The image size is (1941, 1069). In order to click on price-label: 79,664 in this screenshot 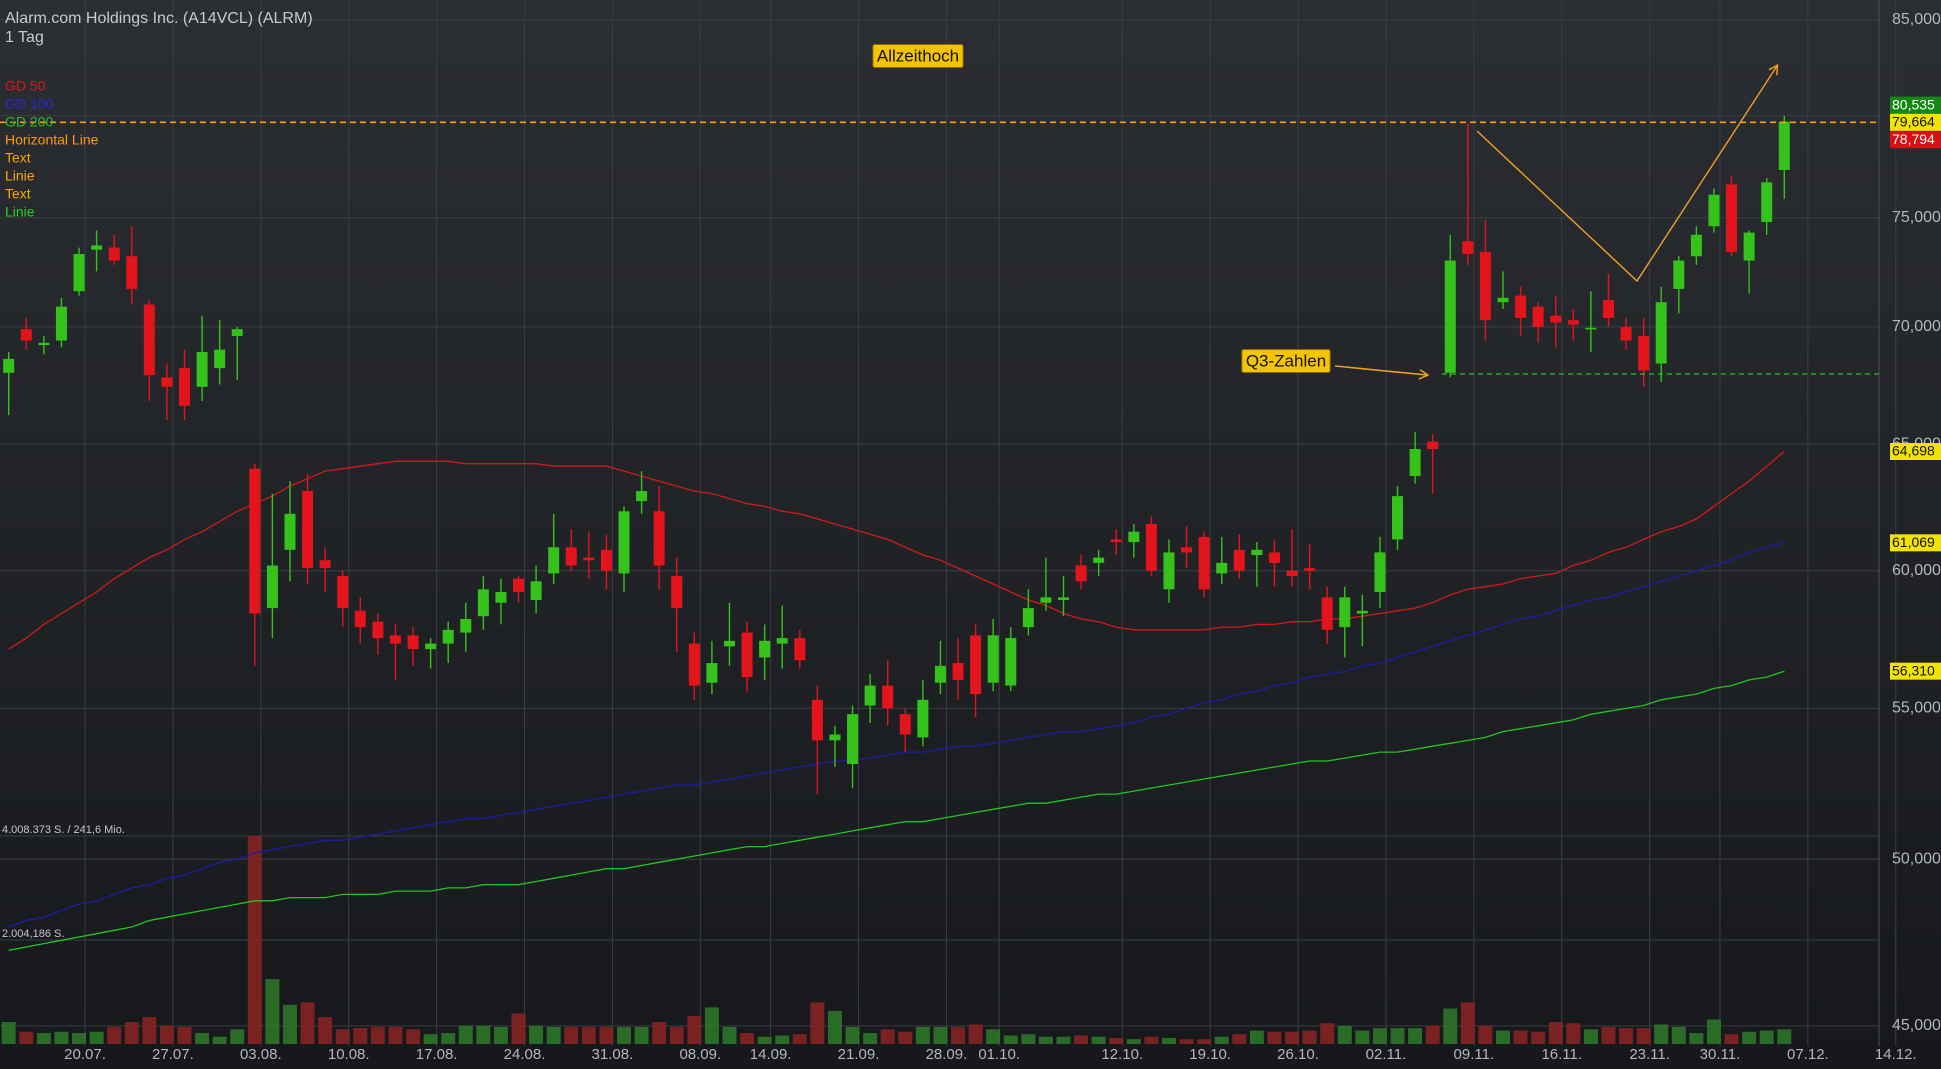, I will do `click(1913, 122)`.